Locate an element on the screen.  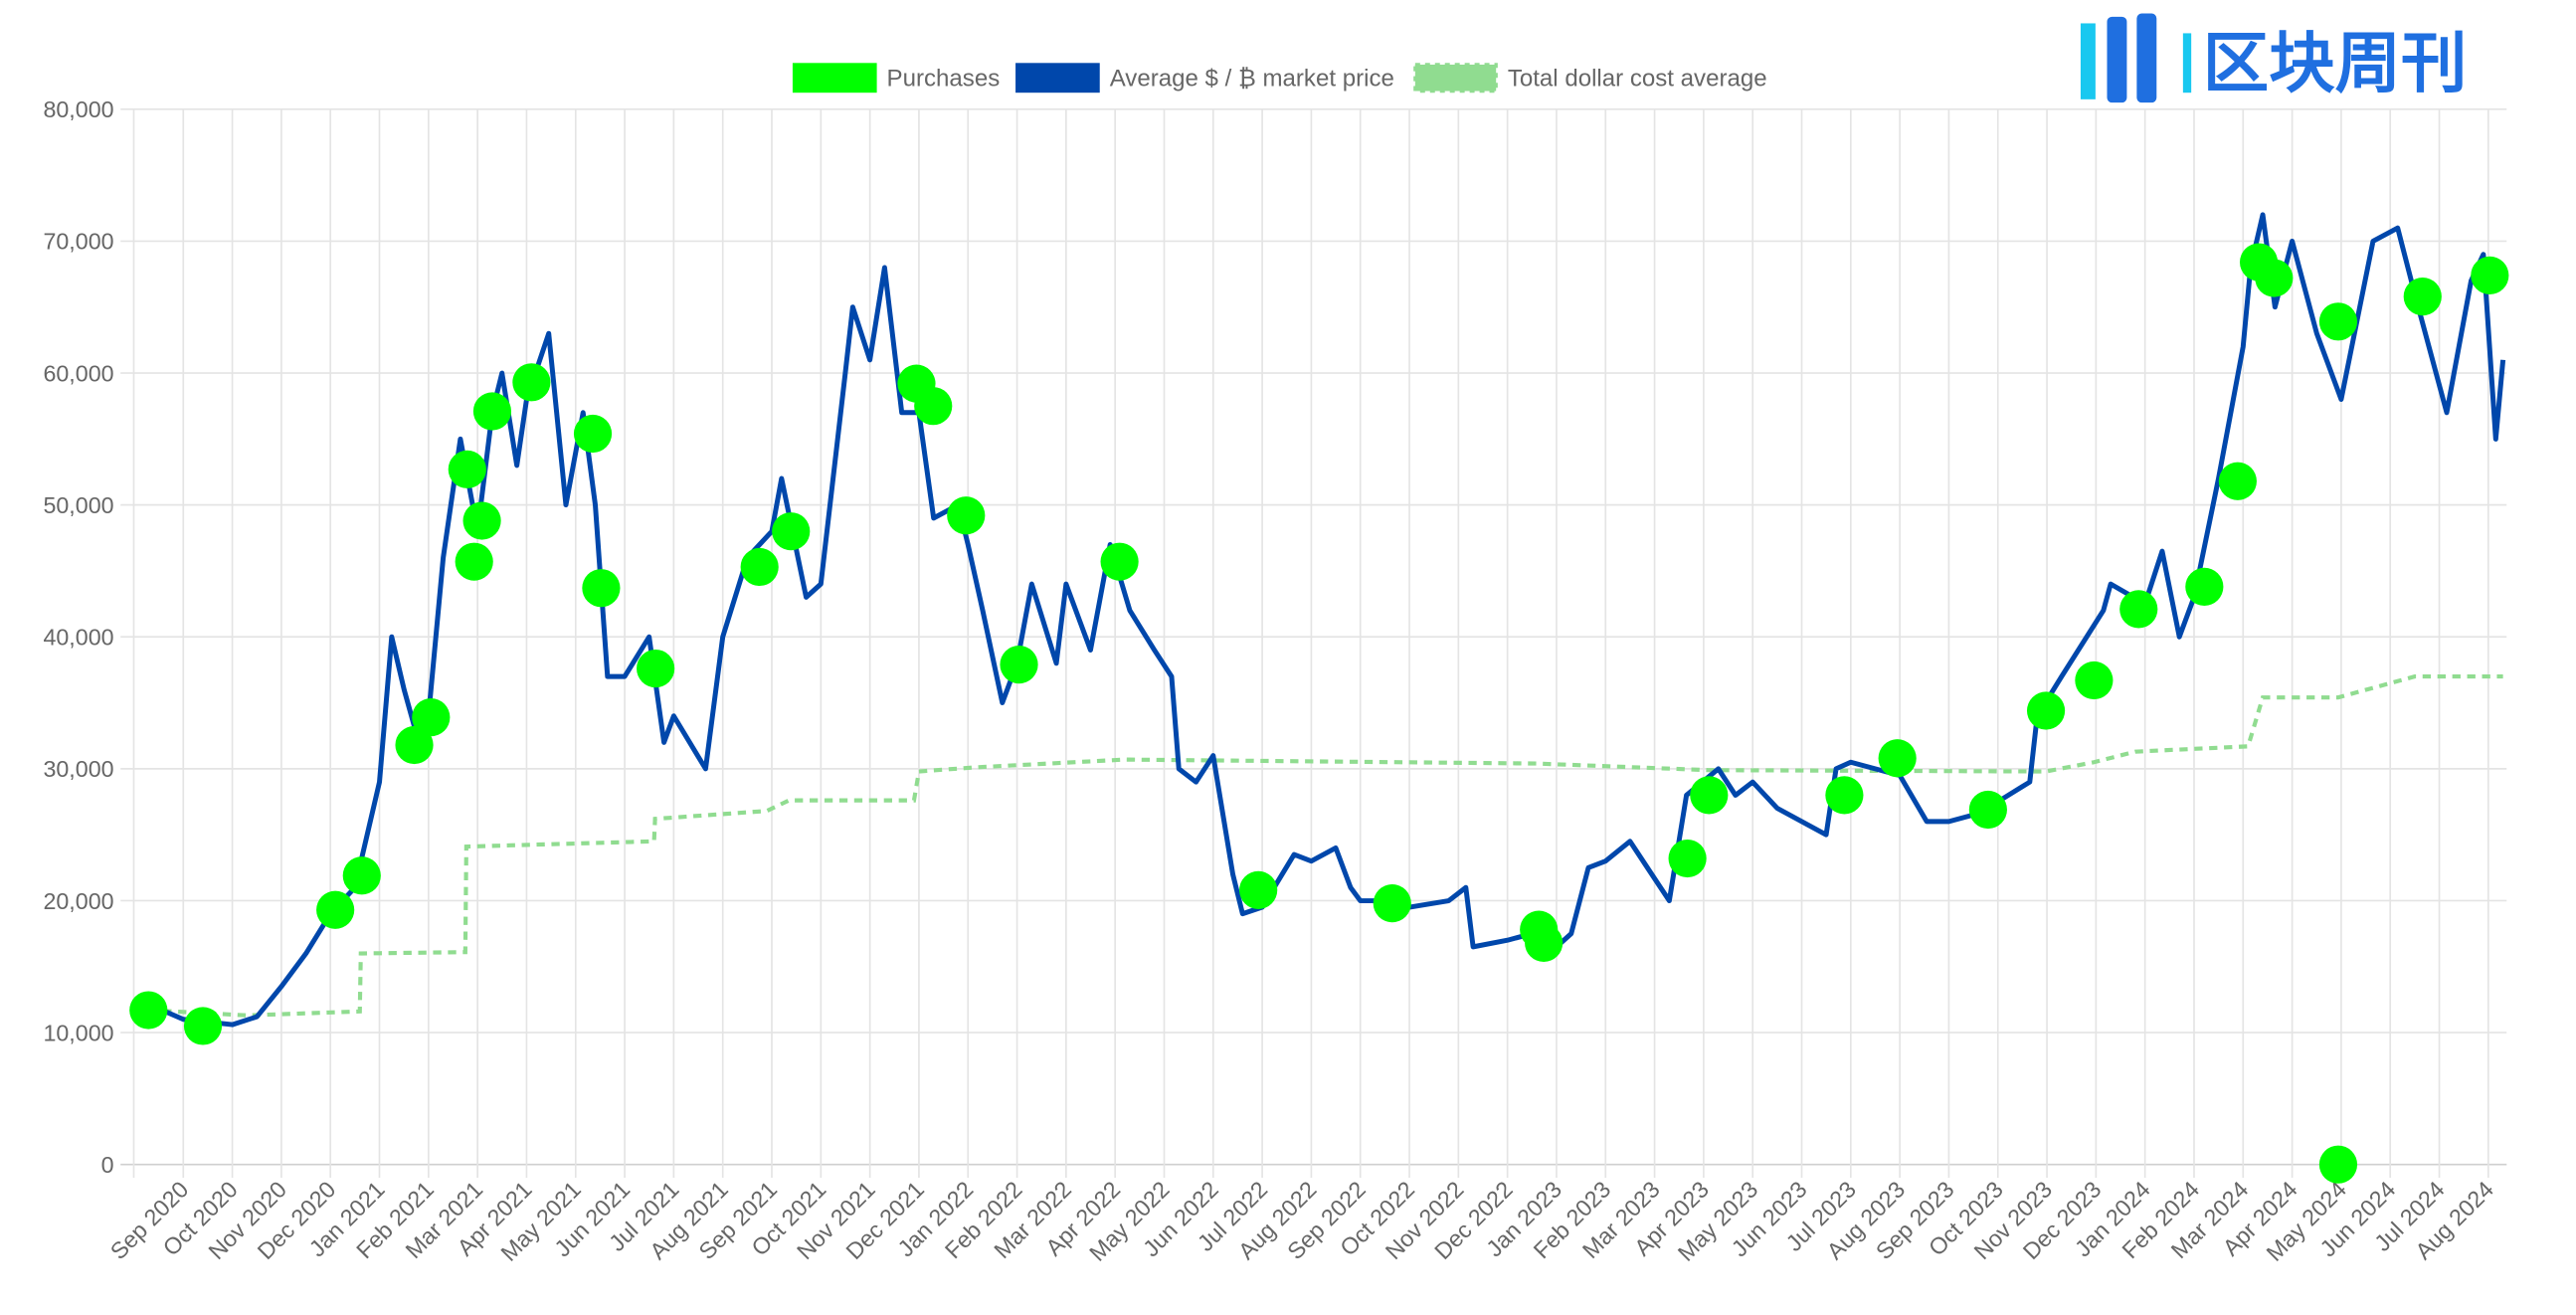
legend-label-dca: Total dollar cost average is located at coordinates (1637, 79).